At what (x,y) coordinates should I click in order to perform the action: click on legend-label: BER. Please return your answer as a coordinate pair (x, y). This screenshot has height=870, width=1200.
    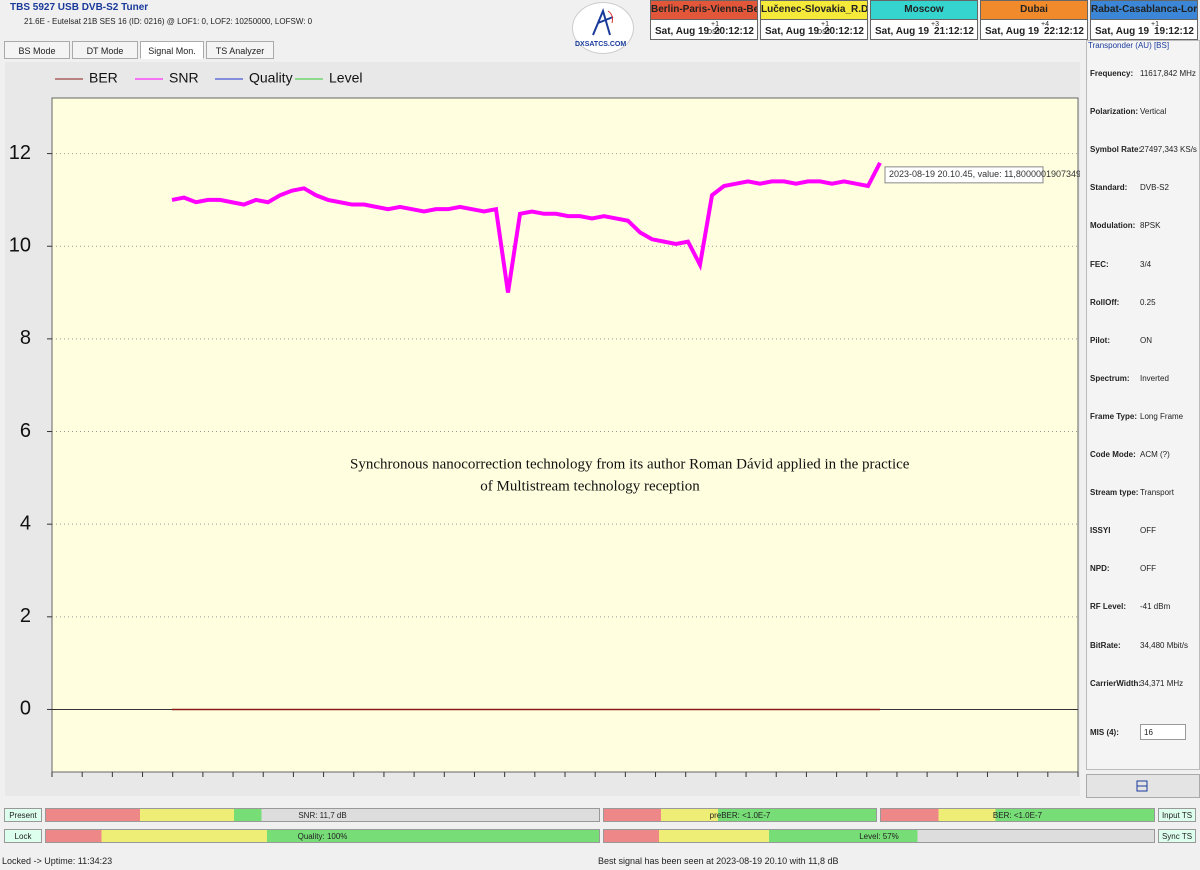
    Looking at the image, I should click on (103, 78).